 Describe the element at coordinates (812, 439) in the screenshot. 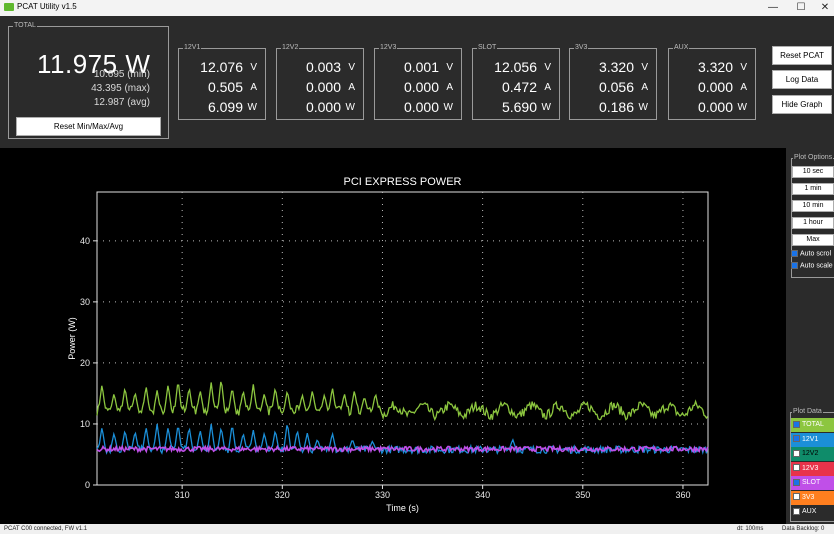

I see `plot-data-item-12v1: 12V1` at that location.